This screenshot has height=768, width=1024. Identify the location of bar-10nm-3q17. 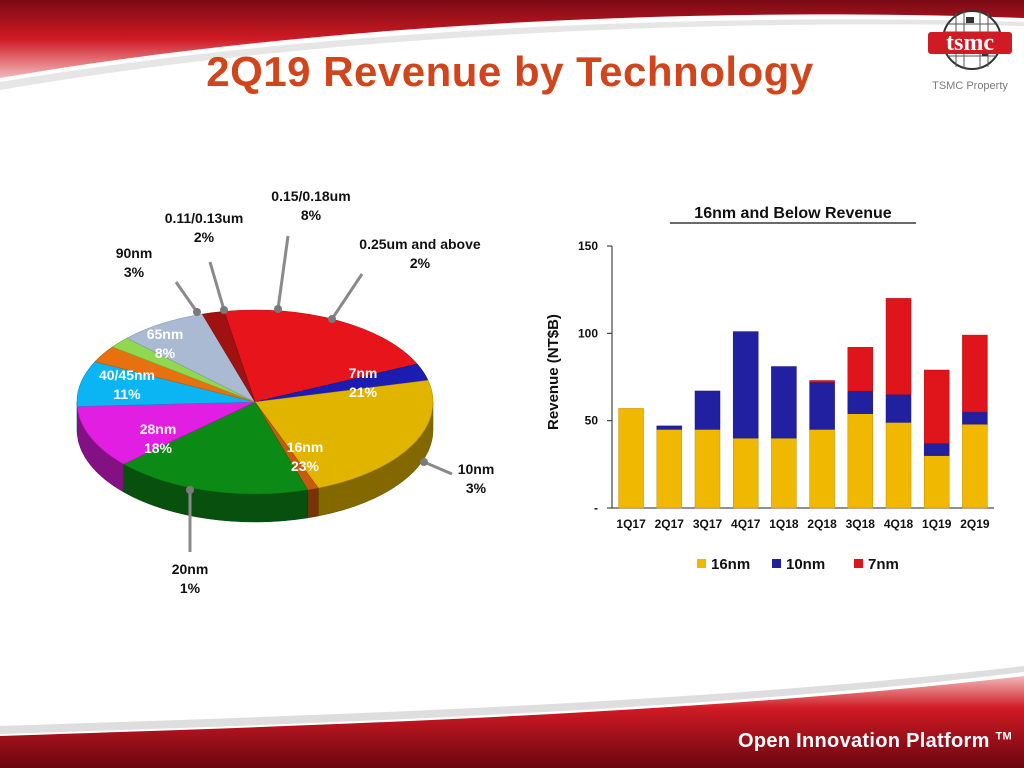
(707, 410).